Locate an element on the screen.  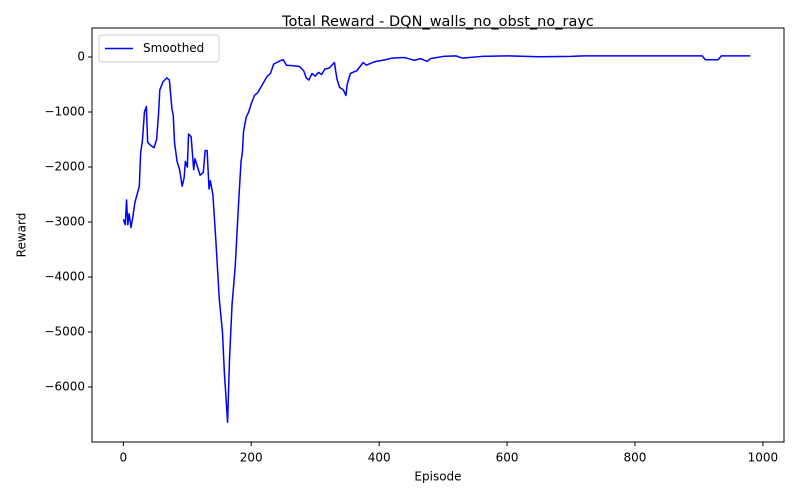
y-tick-label: −3000 is located at coordinates (64, 221).